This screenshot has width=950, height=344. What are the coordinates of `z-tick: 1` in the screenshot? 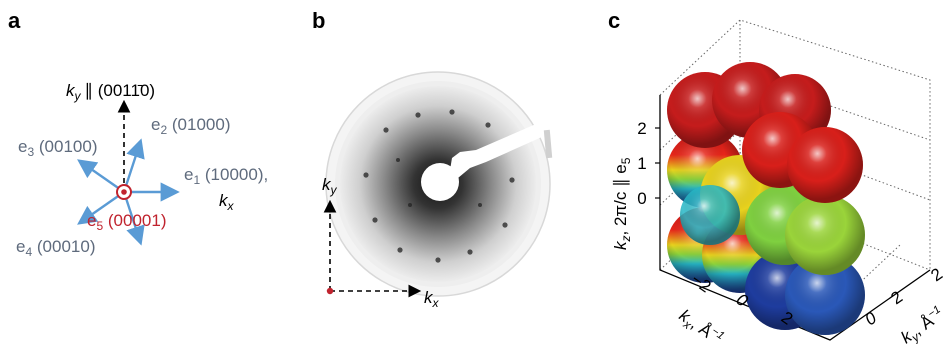 It's located at (641, 163).